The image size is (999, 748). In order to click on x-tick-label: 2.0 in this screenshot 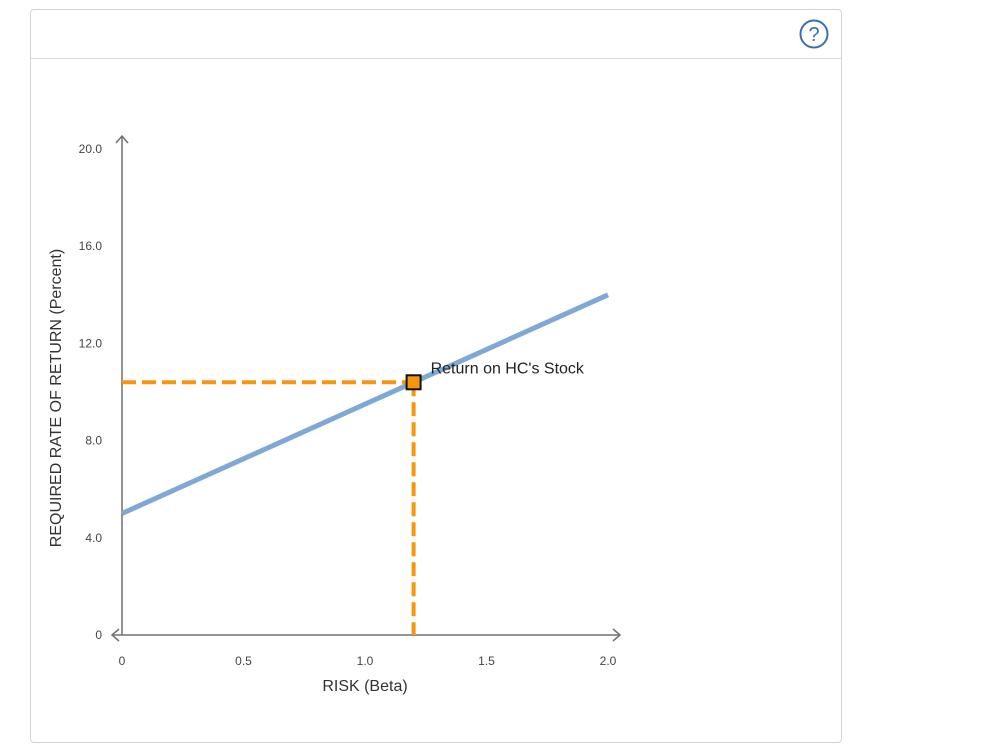, I will do `click(608, 661)`.